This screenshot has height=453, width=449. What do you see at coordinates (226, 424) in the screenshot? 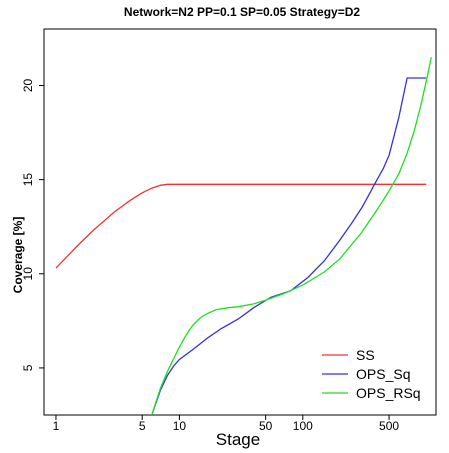
I see `x-axis: 1 5 10 50 100 500` at bounding box center [226, 424].